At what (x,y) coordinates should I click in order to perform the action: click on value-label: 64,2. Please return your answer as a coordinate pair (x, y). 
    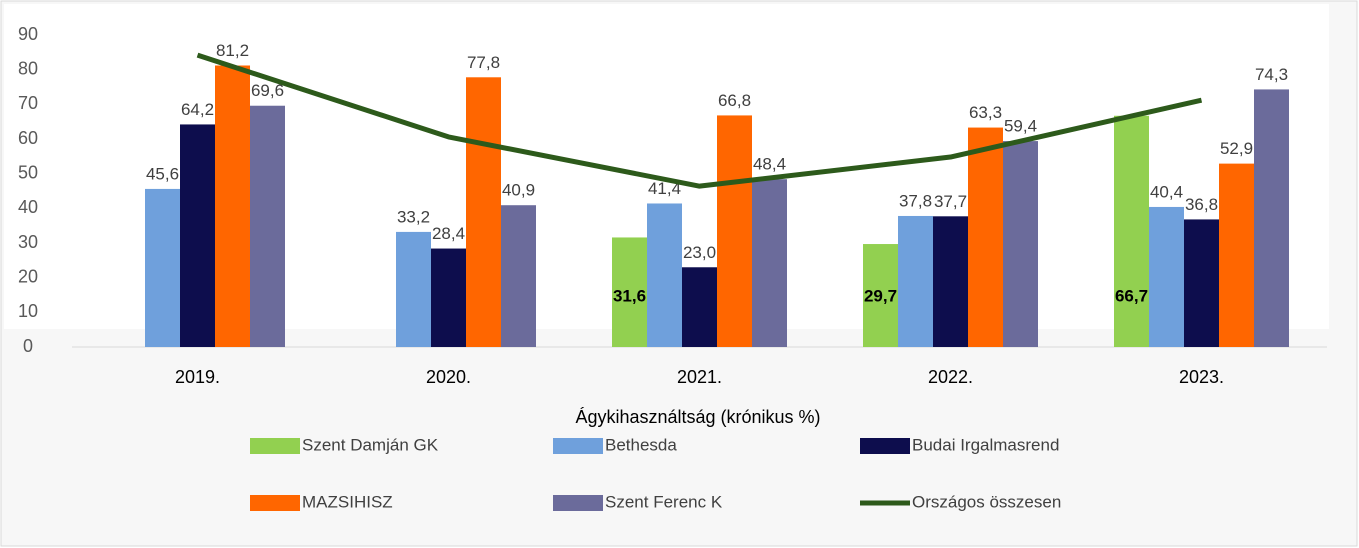
    Looking at the image, I should click on (197, 109).